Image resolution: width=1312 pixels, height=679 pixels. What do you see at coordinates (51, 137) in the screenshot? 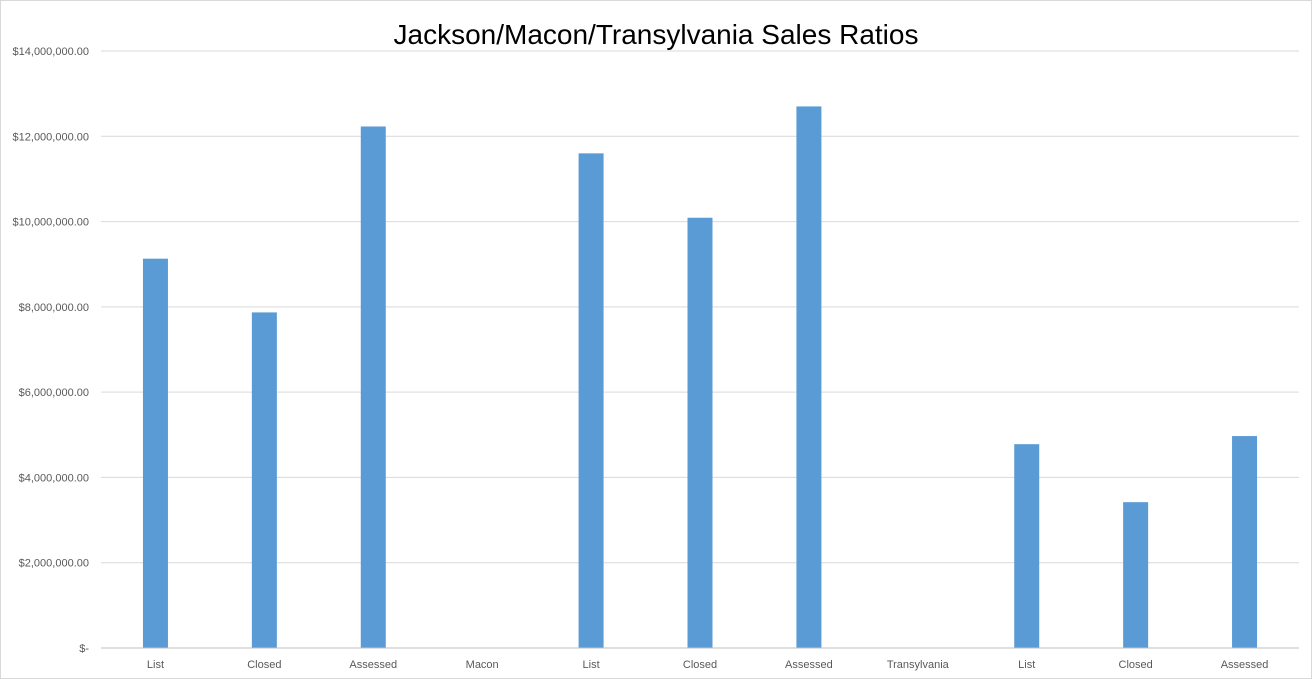
I see `y-tick-label: $12,000,000.00` at bounding box center [51, 137].